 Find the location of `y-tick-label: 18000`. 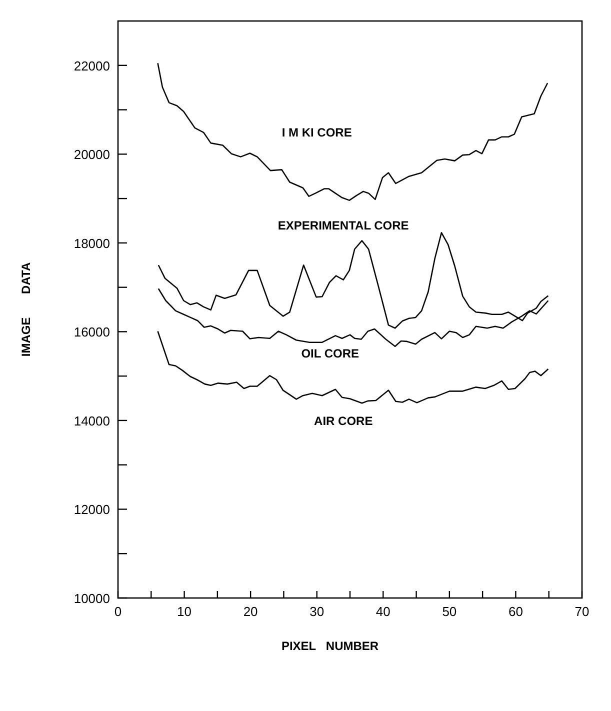

y-tick-label: 18000 is located at coordinates (92, 243).